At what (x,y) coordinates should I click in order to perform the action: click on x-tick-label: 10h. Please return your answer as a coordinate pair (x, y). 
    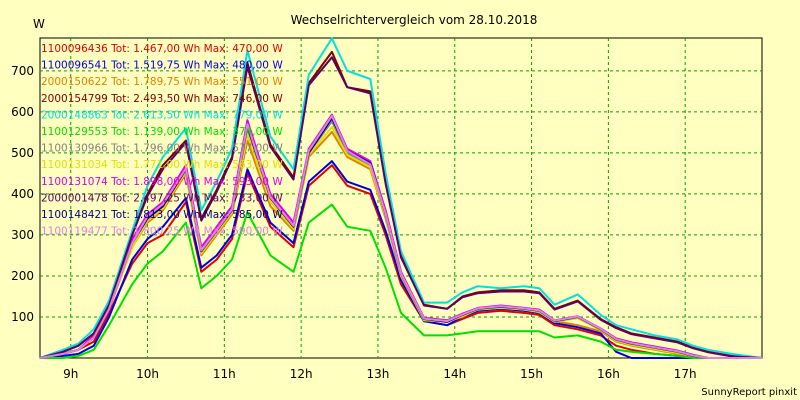
    Looking at the image, I should click on (147, 374).